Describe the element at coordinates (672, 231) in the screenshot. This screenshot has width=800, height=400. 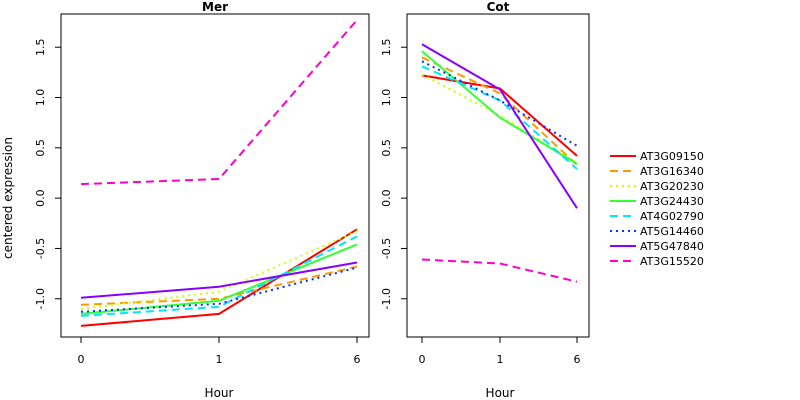
I see `legend-label: AT5G14460` at that location.